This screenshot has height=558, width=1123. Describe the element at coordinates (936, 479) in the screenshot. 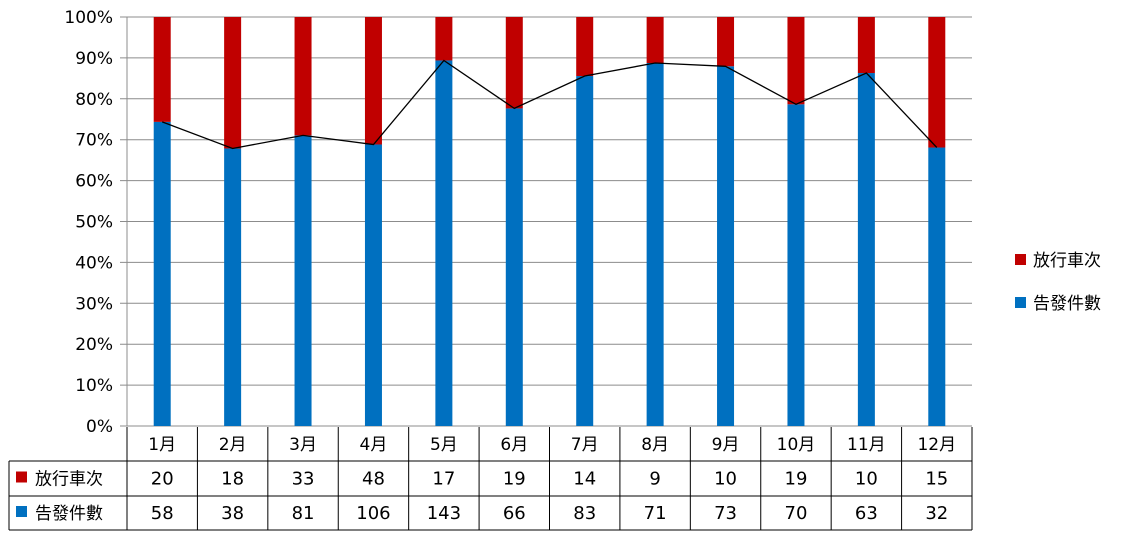

I see `table-cell: 15` at that location.